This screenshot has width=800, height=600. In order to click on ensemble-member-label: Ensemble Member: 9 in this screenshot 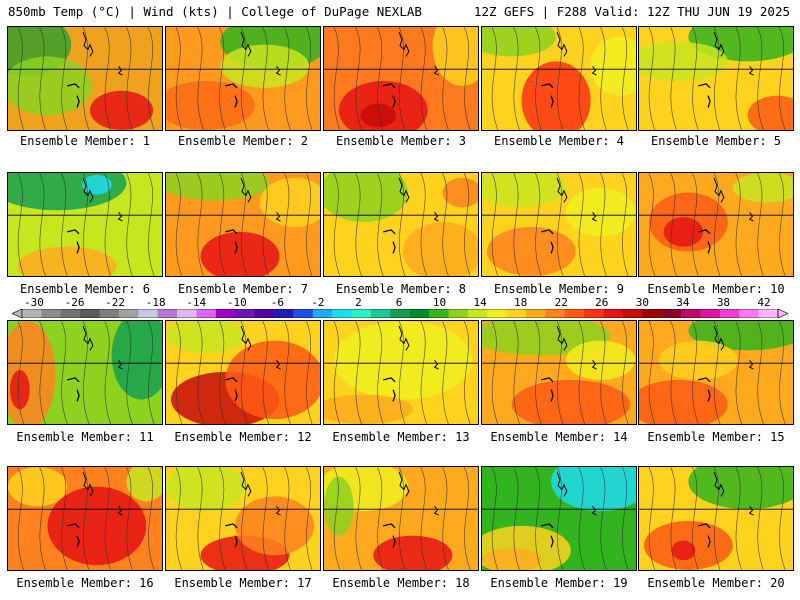, I will do `click(559, 289)`.